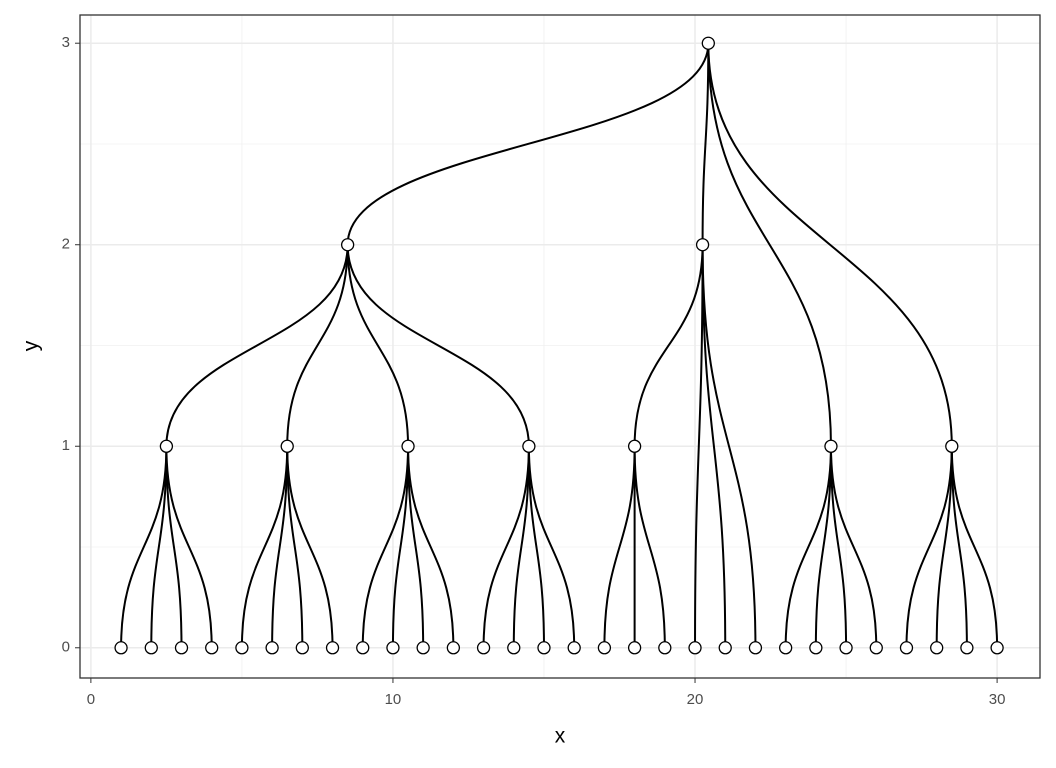  Describe the element at coordinates (66, 244) in the screenshot. I see `y-tick-label: 2` at that location.